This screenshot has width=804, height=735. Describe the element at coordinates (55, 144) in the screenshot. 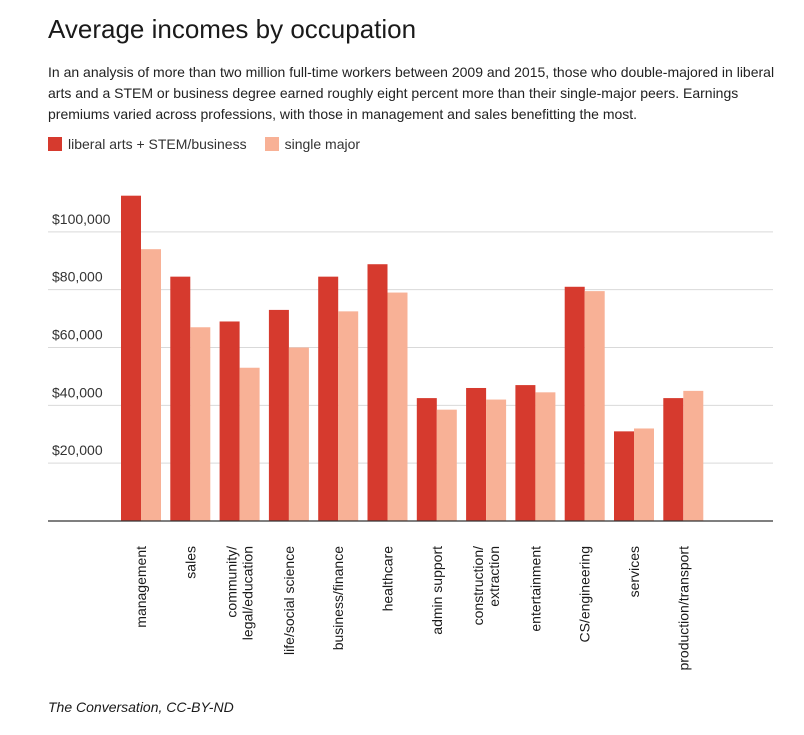

I see `legend-swatch-double-major` at that location.